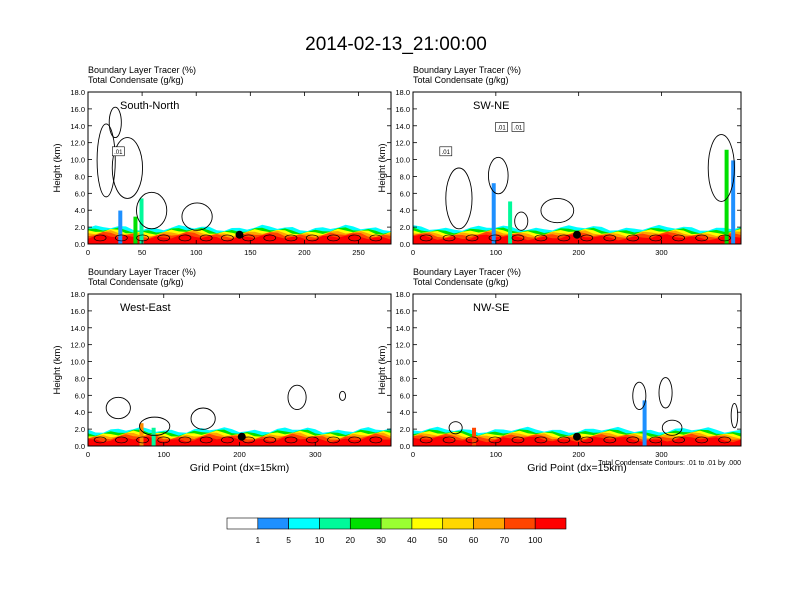  I want to click on contour-label: .01, so click(518, 127).